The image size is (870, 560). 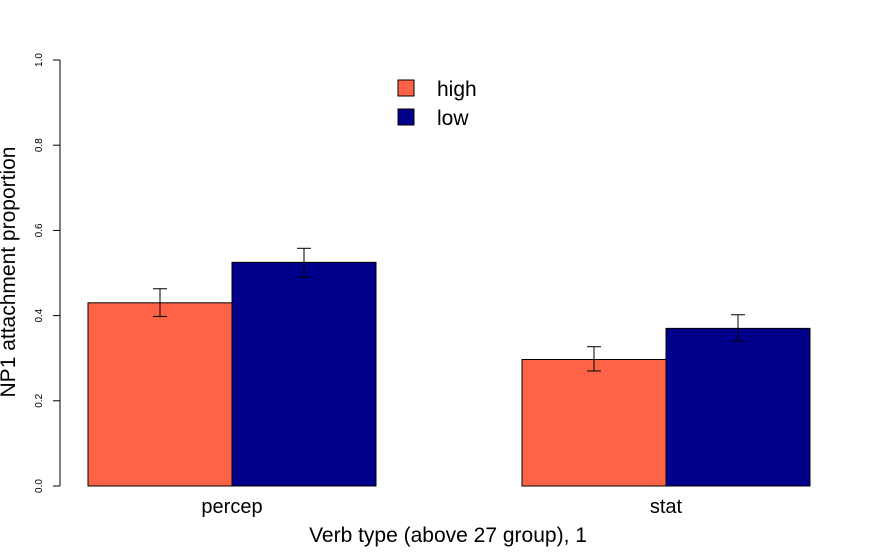 I want to click on y-ticks: 0.0 0.2 0.4 0.6 0.8 1.0, so click(x=47, y=273).